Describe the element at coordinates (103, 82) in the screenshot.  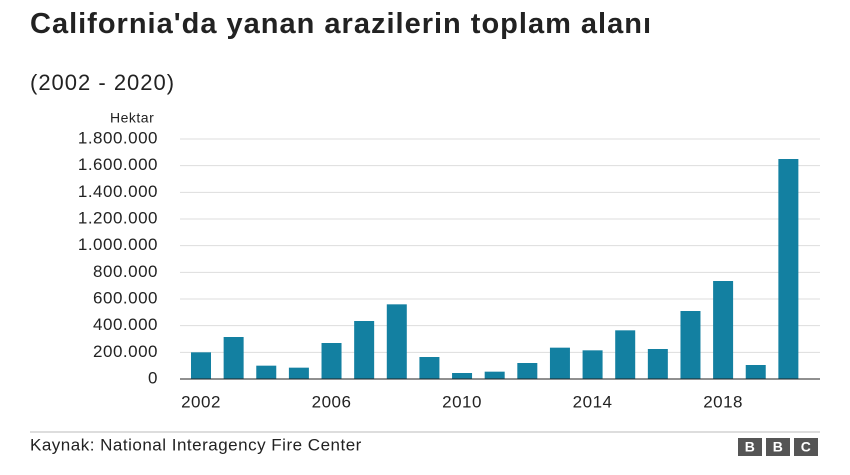
I see `chart-subtitle: (2002 - 2020)` at that location.